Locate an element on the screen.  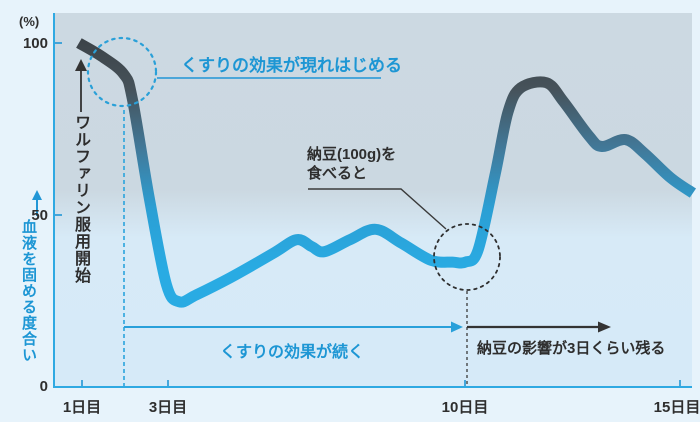
natto-remains-note: 納豆の影響が3日くらい残る is located at coordinates (571, 348).